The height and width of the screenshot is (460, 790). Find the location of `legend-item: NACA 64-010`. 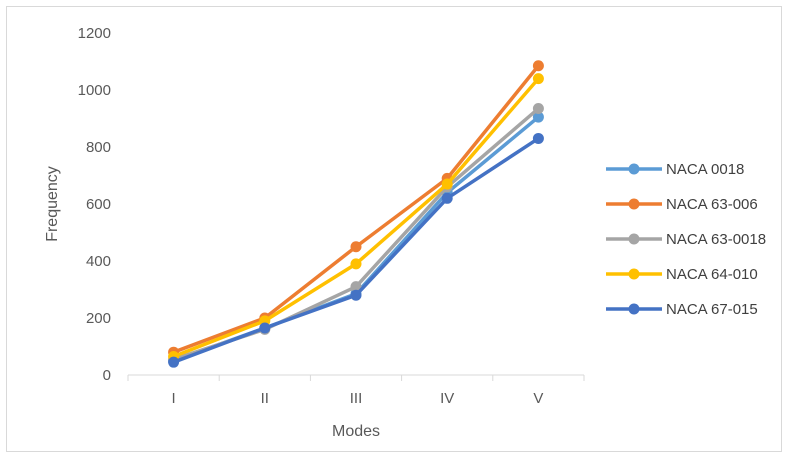

legend-item: NACA 64-010 is located at coordinates (682, 274).